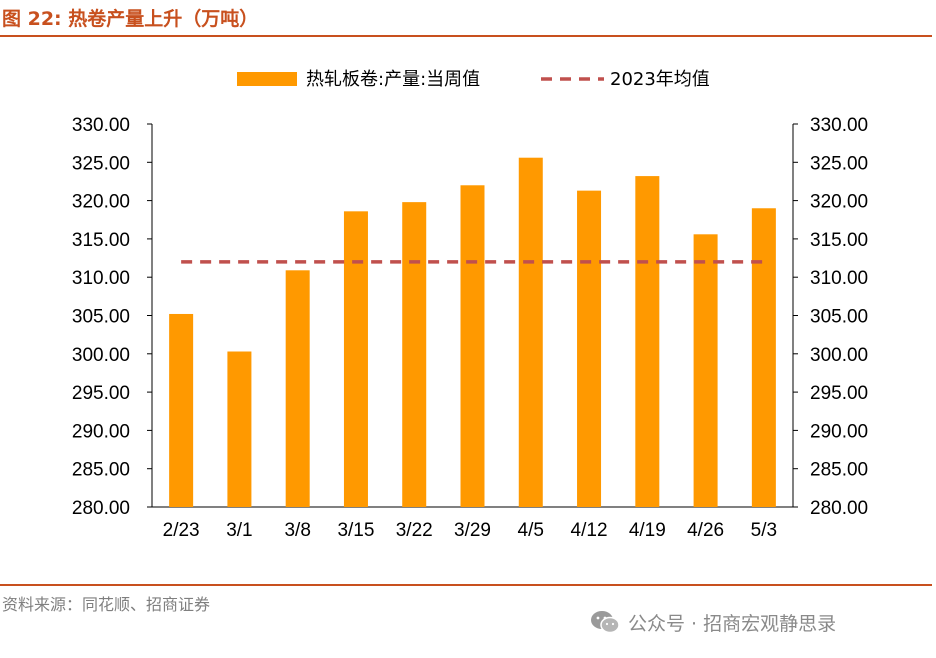 The width and height of the screenshot is (936, 658). Describe the element at coordinates (101, 470) in the screenshot. I see `y-tick-label-left: 285.00` at that location.